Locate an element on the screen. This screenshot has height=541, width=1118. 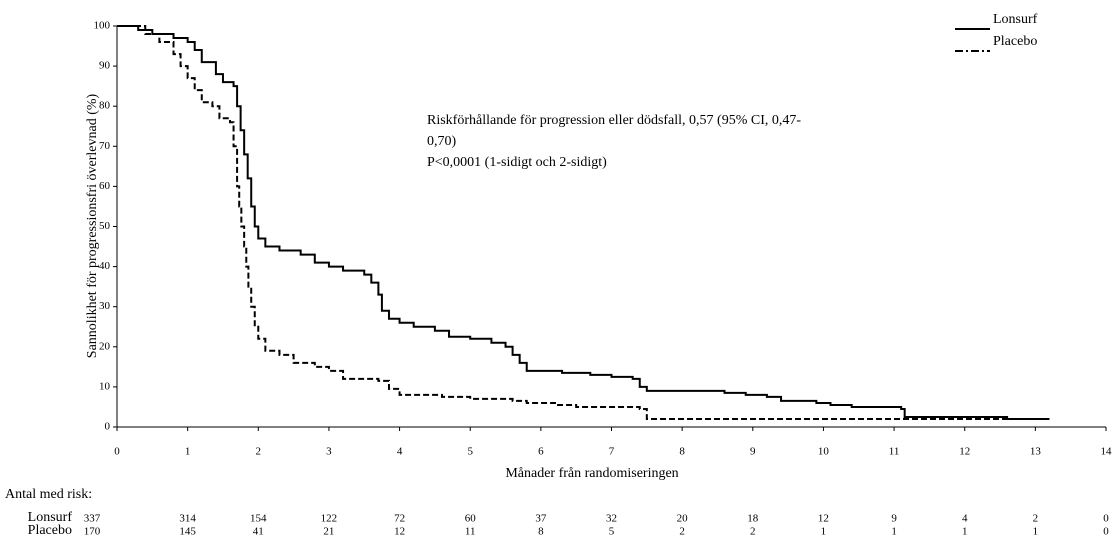
risk-value: 37 is located at coordinates (541, 519).